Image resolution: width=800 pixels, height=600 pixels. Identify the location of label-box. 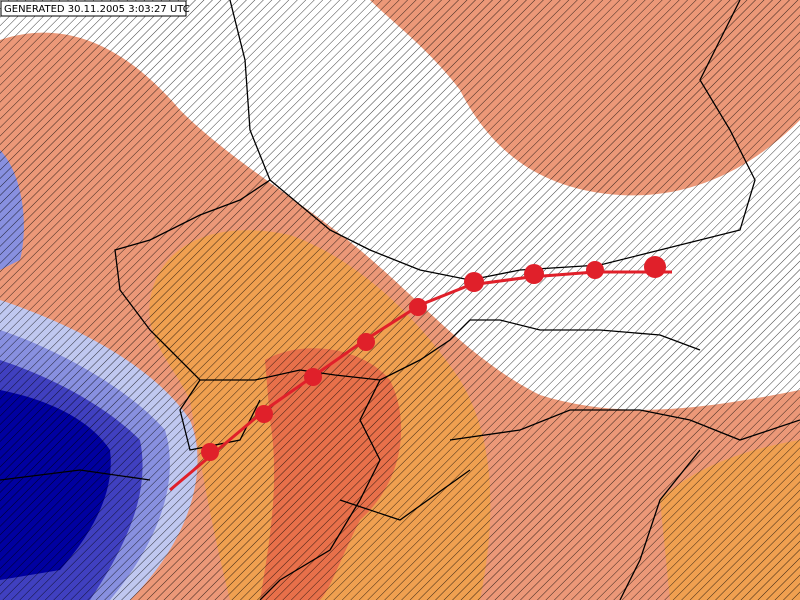
(93, 8).